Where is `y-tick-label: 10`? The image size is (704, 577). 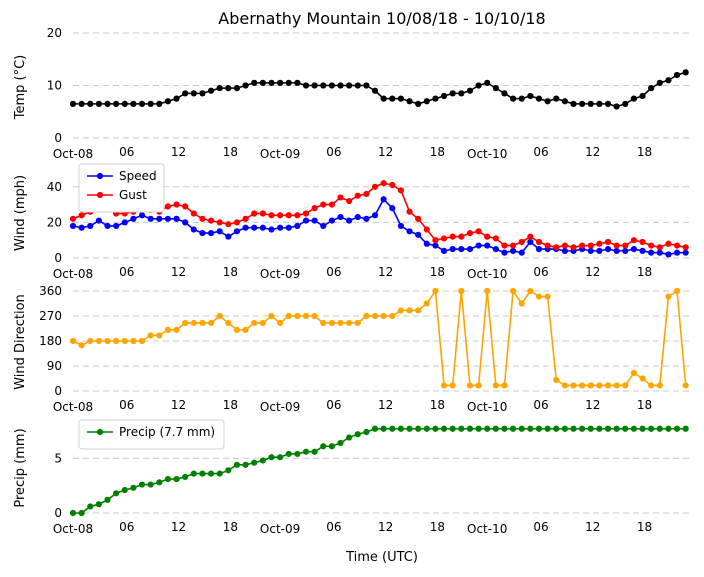 y-tick-label: 10 is located at coordinates (54, 86).